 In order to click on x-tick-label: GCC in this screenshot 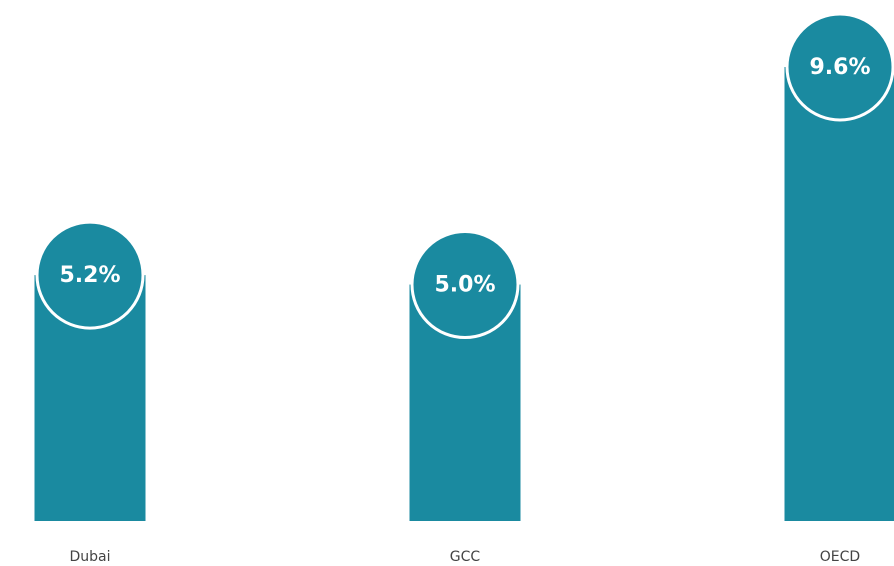, I will do `click(465, 557)`.